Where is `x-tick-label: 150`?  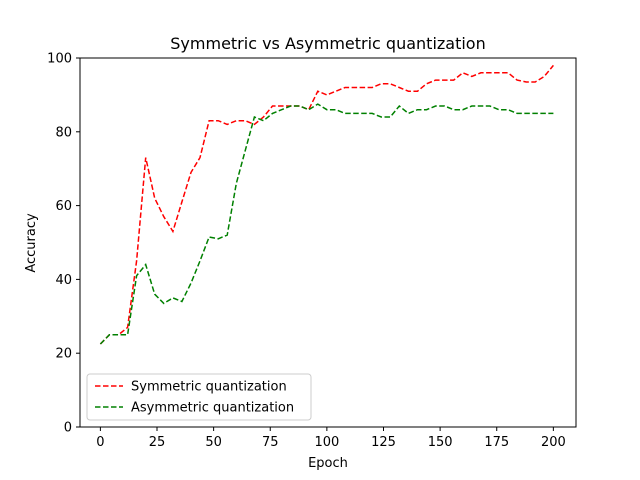
x-tick-label: 150 is located at coordinates (440, 442).